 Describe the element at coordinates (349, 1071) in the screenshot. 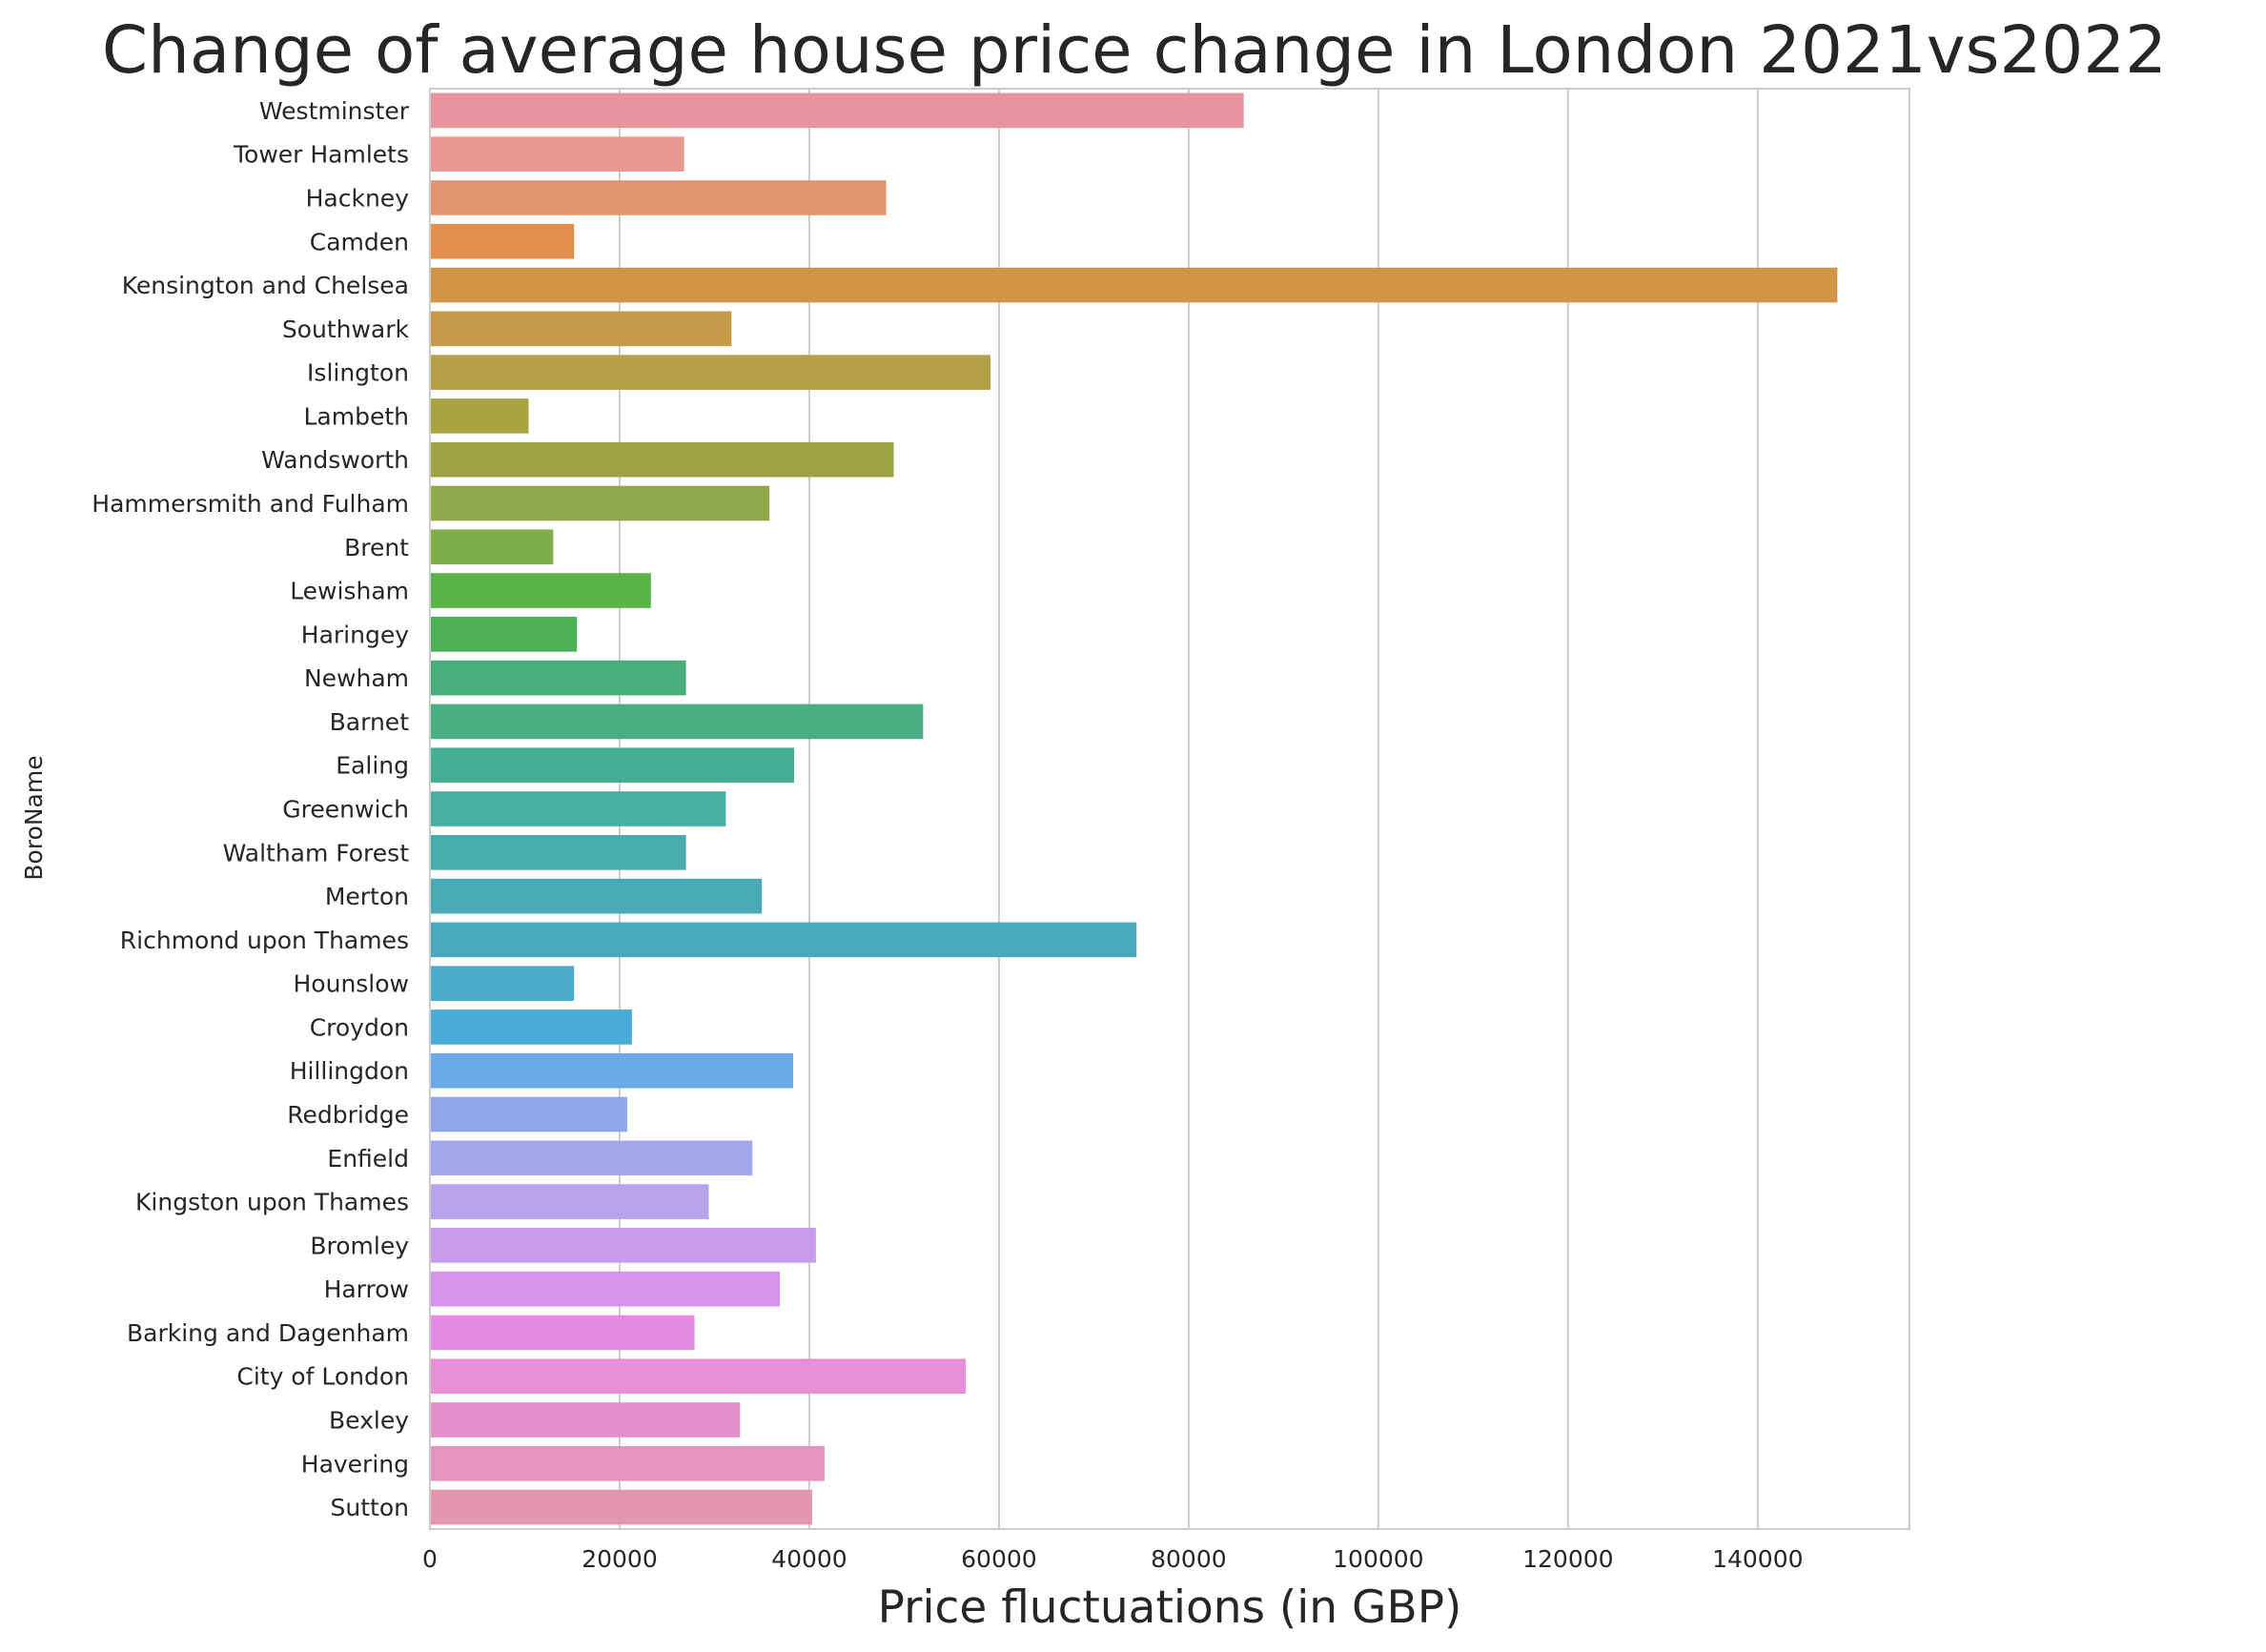

I see `category-label: Hillingdon` at that location.